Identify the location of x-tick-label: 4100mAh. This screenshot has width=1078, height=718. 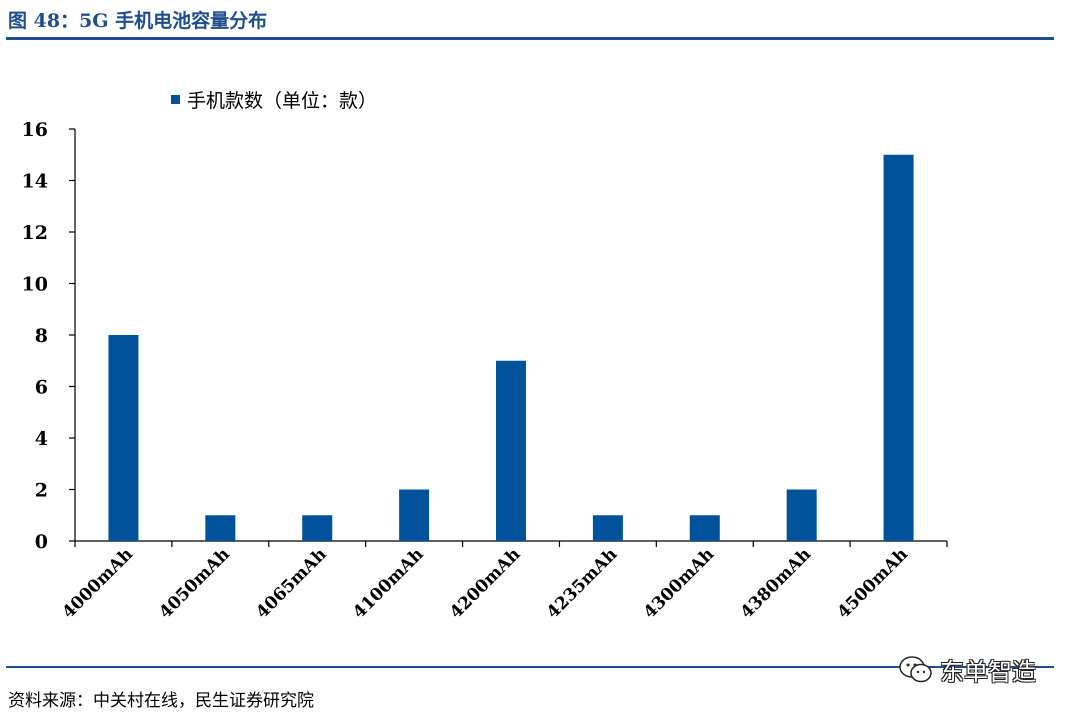
(388, 583).